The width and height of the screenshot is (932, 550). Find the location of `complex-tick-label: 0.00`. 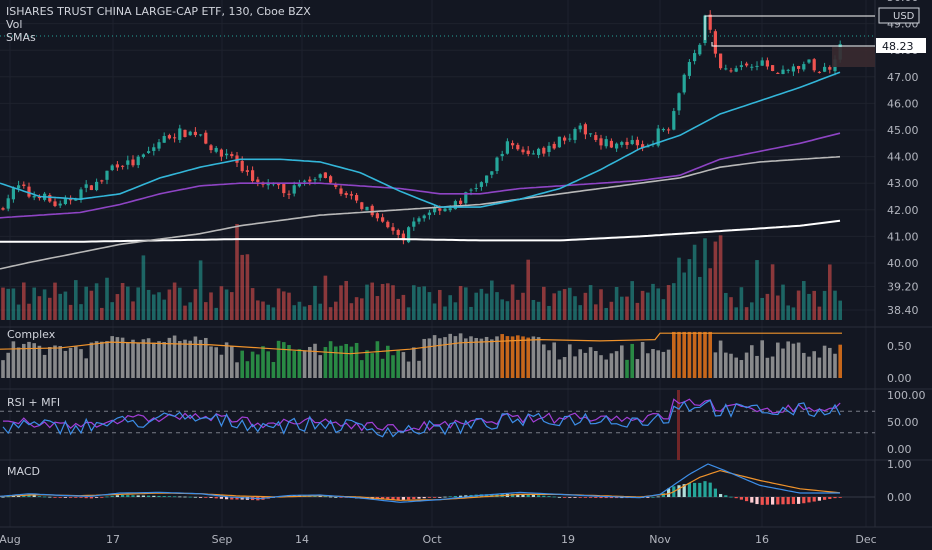

complex-tick-label: 0.00 is located at coordinates (899, 378).